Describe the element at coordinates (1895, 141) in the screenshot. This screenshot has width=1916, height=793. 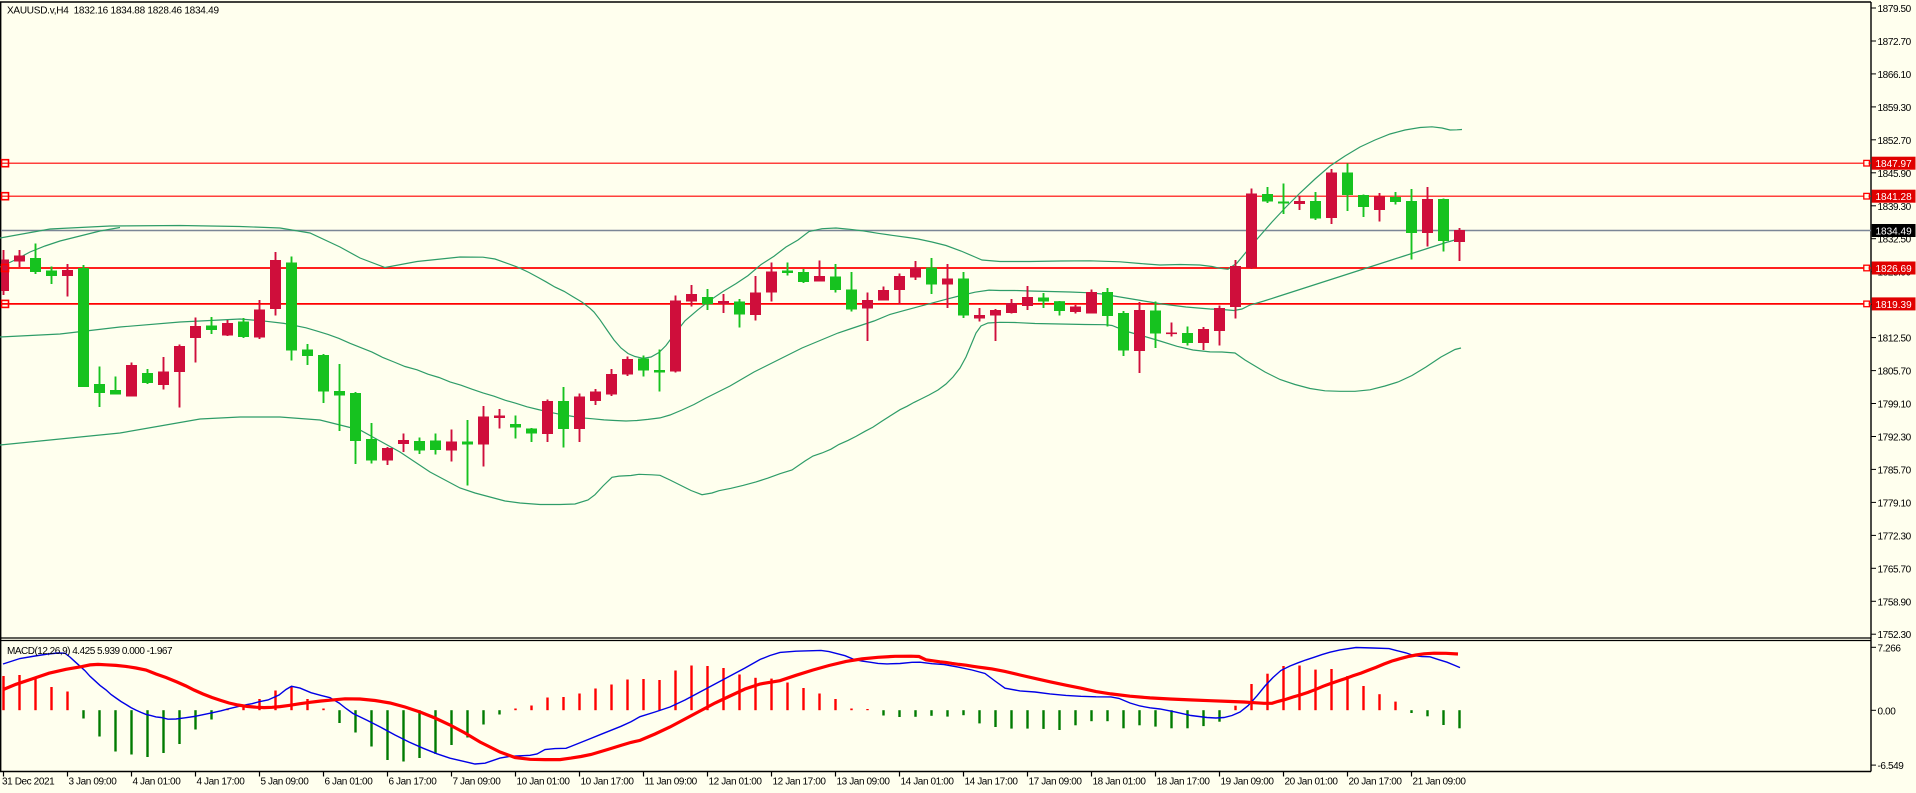
I see `svg-text: 1852.70` at that location.